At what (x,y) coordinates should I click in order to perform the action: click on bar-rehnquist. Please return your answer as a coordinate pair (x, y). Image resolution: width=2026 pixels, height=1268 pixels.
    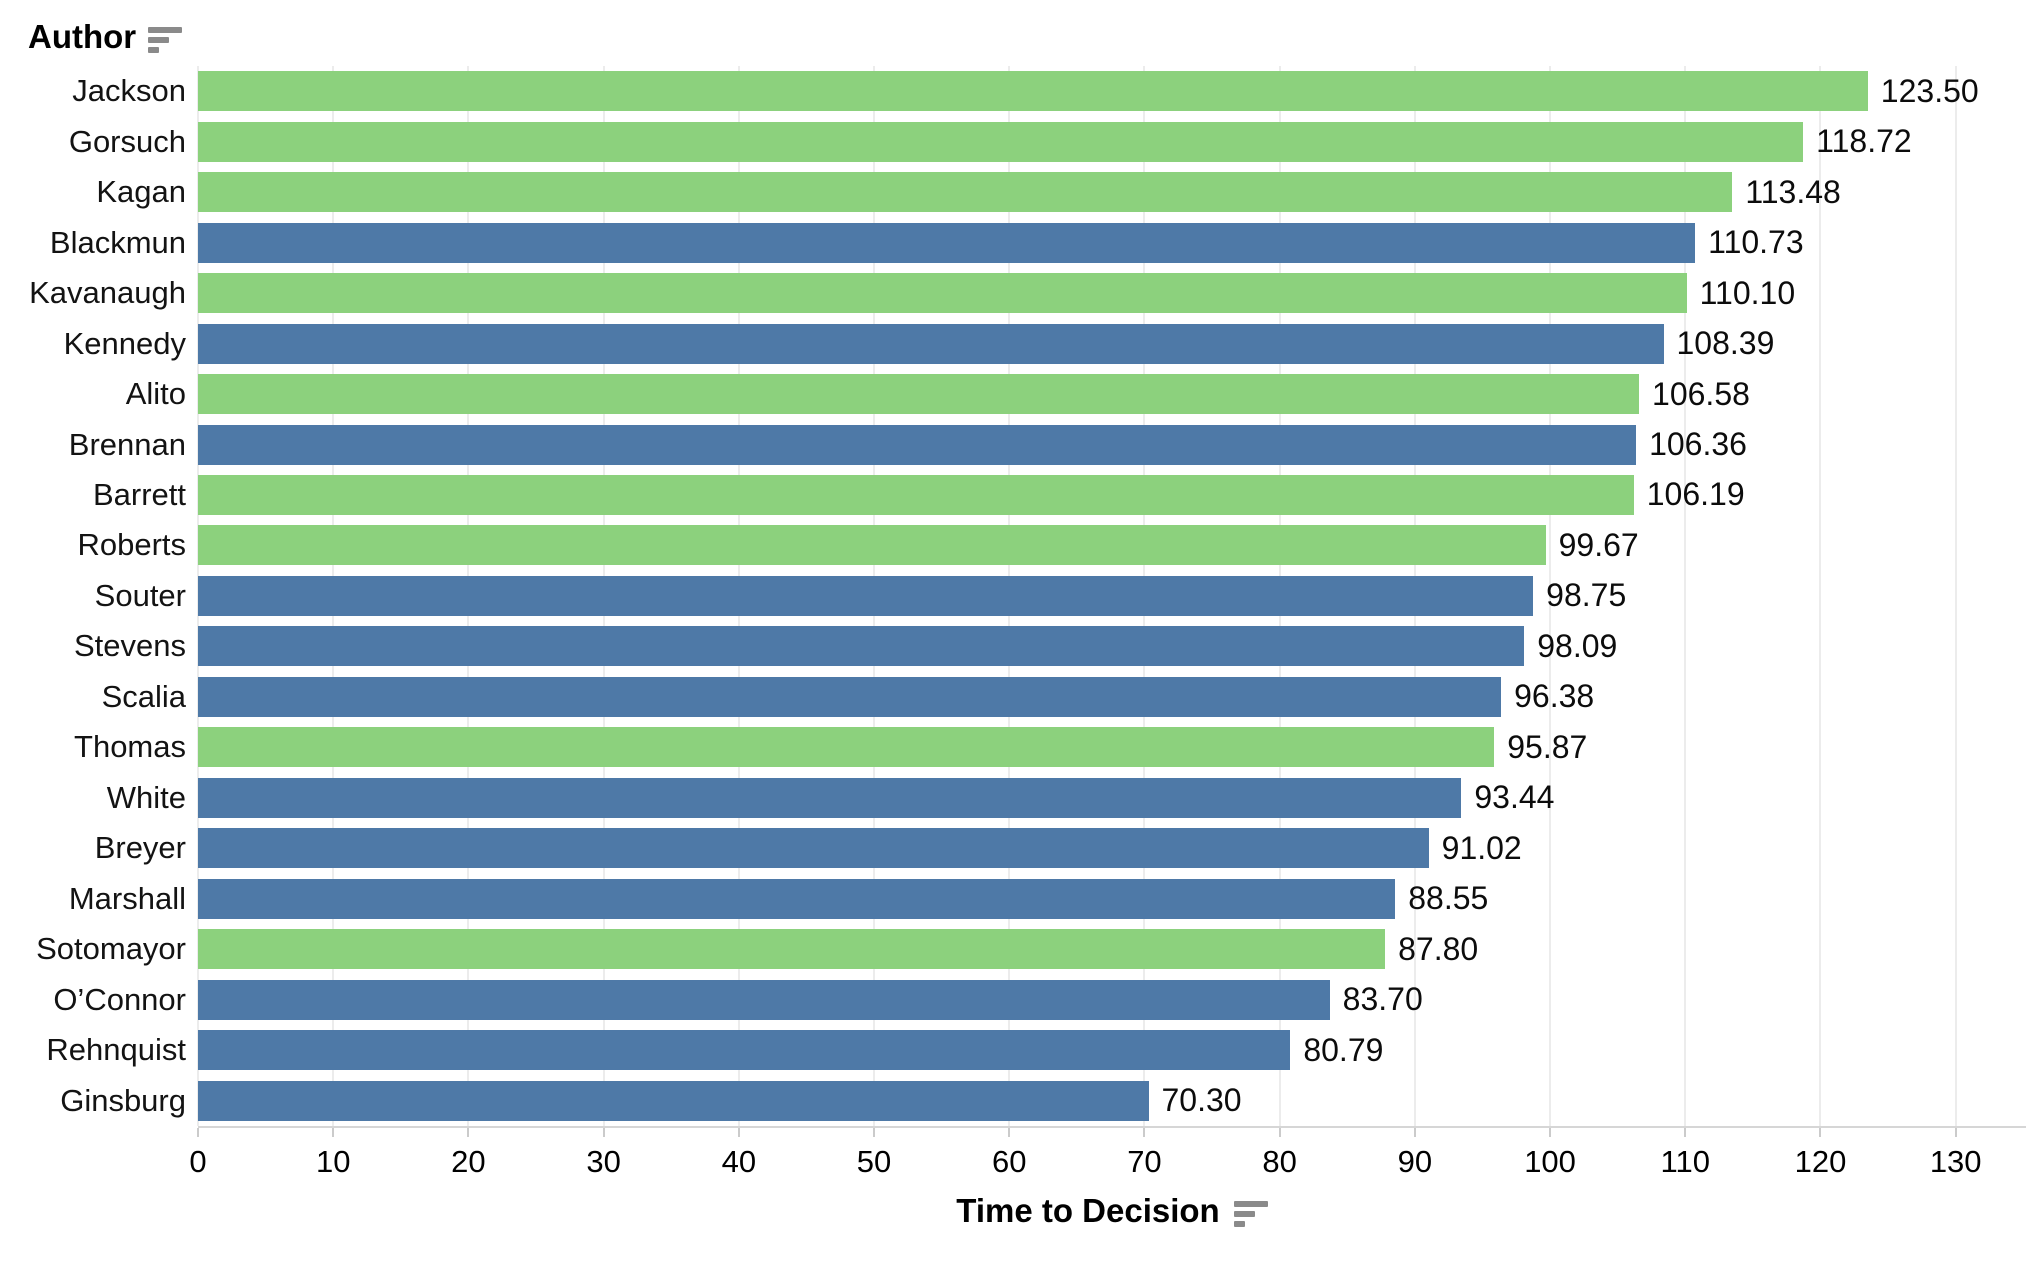
    Looking at the image, I should click on (744, 1050).